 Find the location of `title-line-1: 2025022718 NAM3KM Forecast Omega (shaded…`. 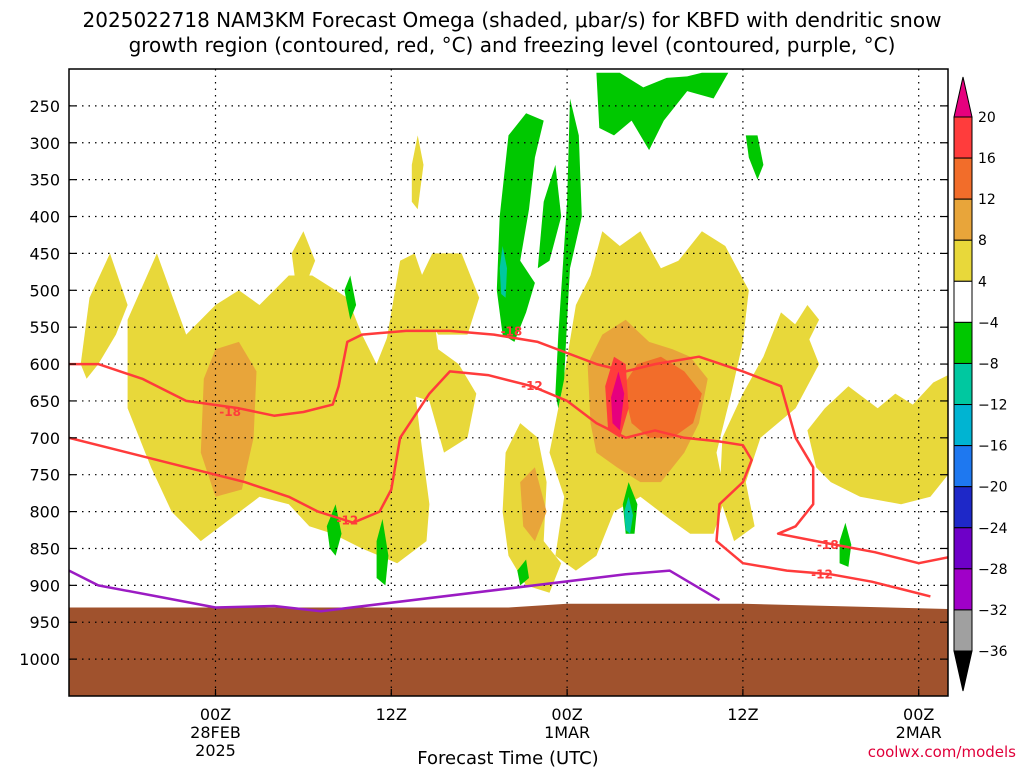

title-line-1: 2025022718 NAM3KM Forecast Omega (shaded… is located at coordinates (512, 20).